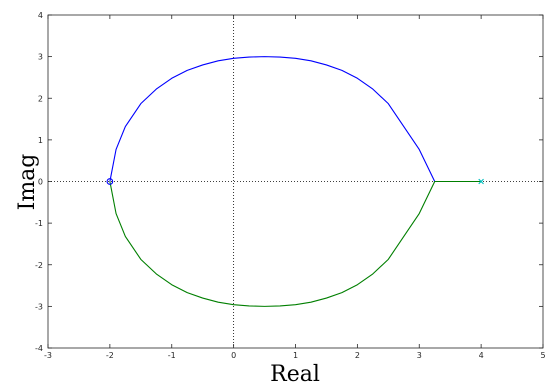 This screenshot has width=546, height=383. What do you see at coordinates (419, 355) in the screenshot?
I see `x-tick-label: 3` at bounding box center [419, 355].